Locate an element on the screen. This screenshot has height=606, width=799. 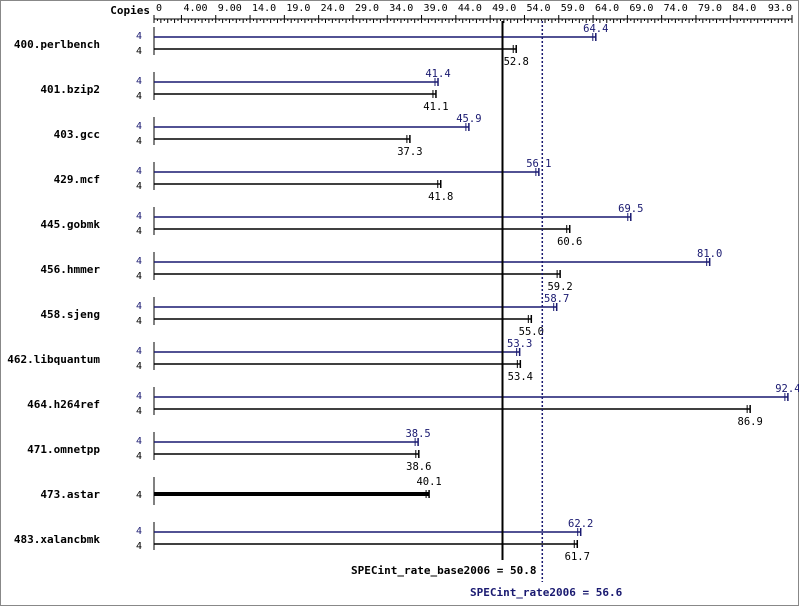
peak-value-label: 69.5 is located at coordinates (630, 209).